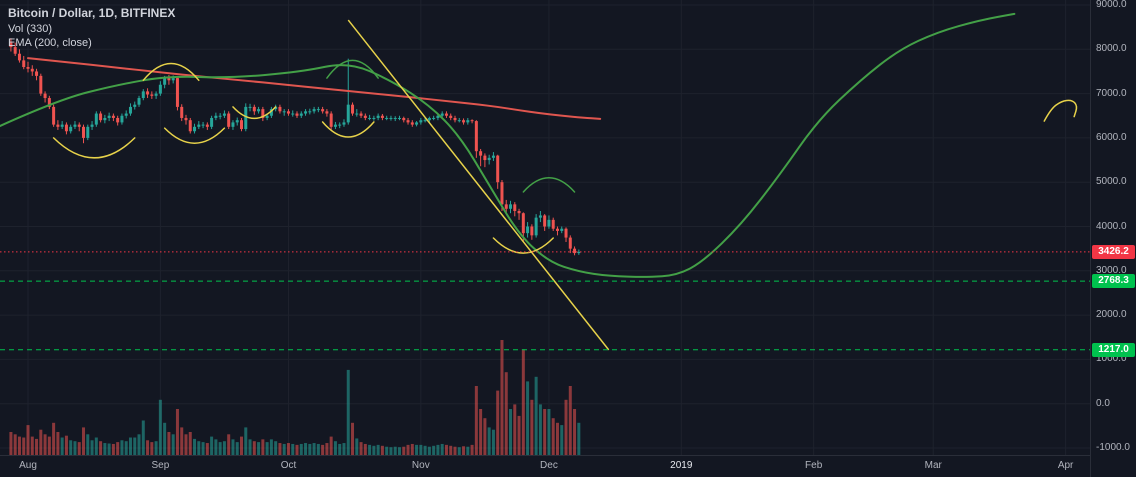 Image resolution: width=1136 pixels, height=477 pixels. What do you see at coordinates (314, 88) in the screenshot?
I see `ema-200-line` at bounding box center [314, 88].